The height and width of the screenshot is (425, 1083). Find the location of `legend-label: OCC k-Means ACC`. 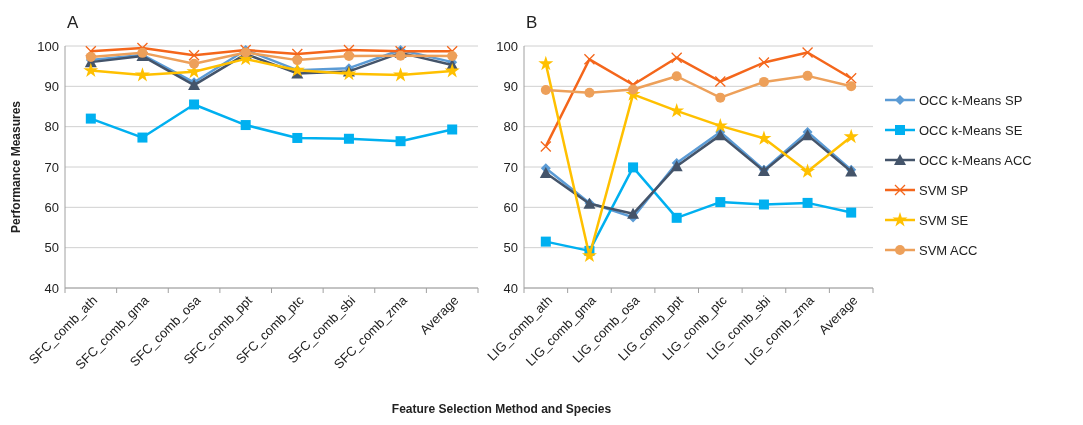

legend-label: OCC k-Means ACC is located at coordinates (975, 160).